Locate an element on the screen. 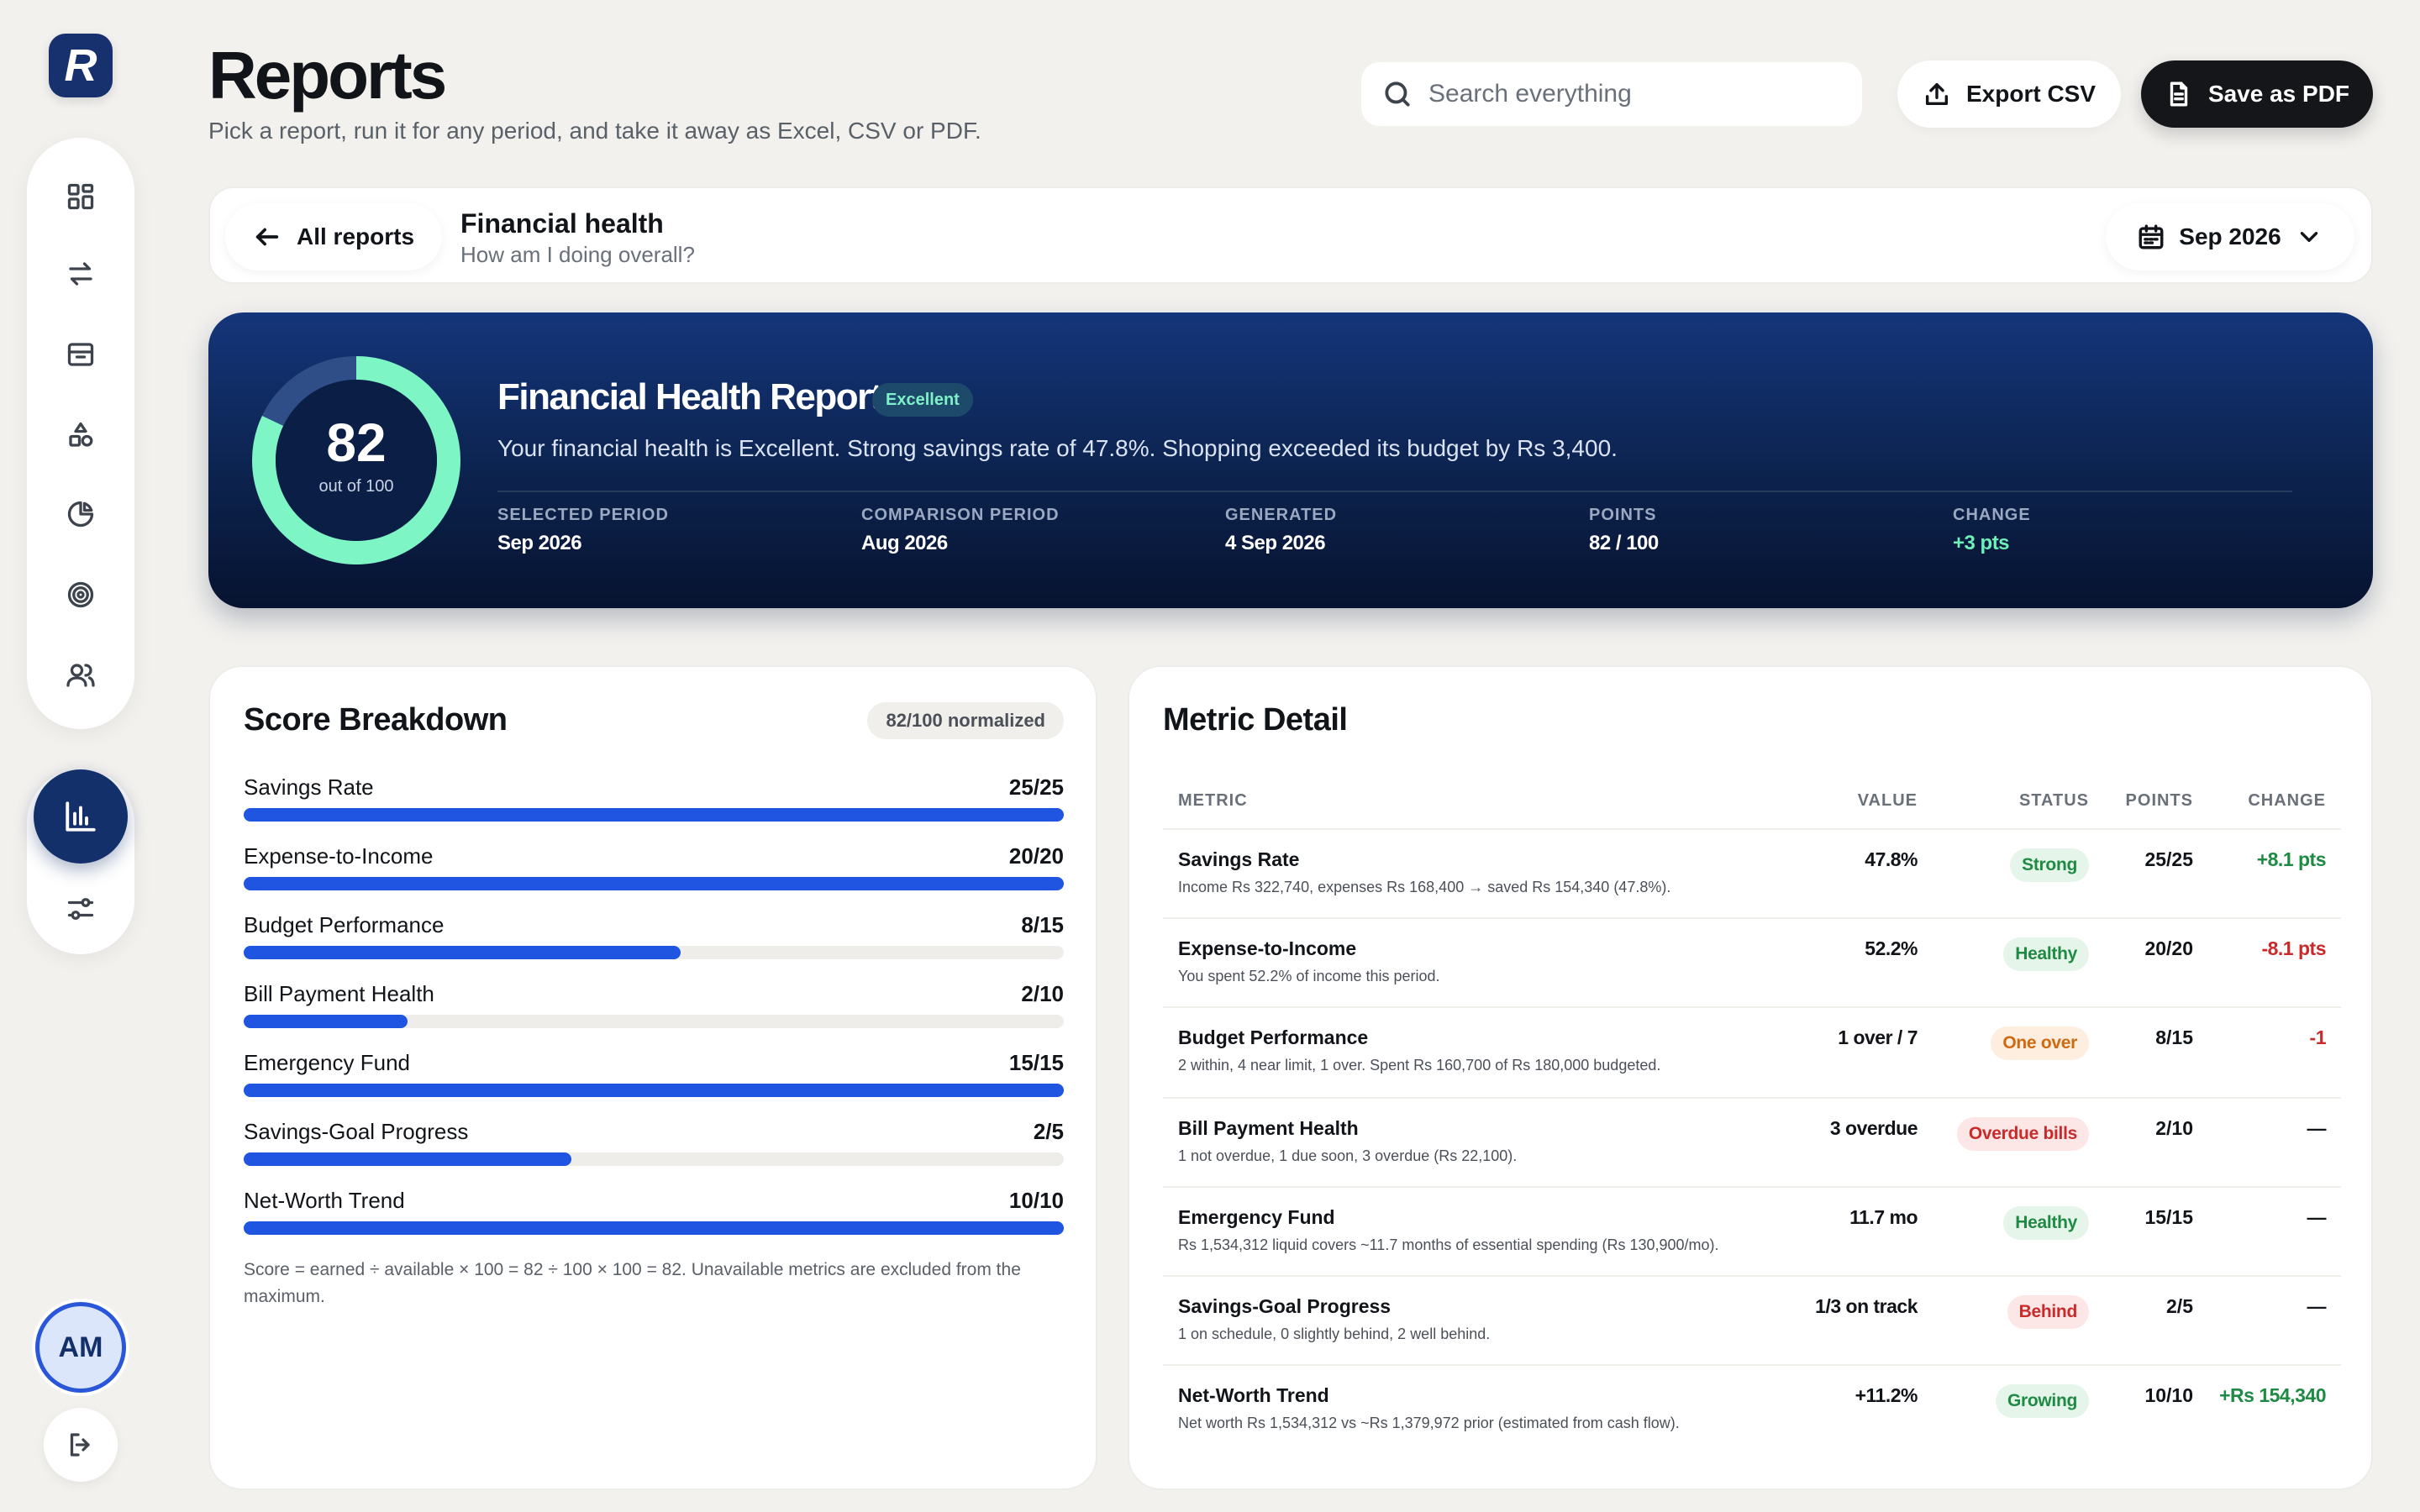  stat-change: CHANGE +3 pts is located at coordinates (1992, 523).